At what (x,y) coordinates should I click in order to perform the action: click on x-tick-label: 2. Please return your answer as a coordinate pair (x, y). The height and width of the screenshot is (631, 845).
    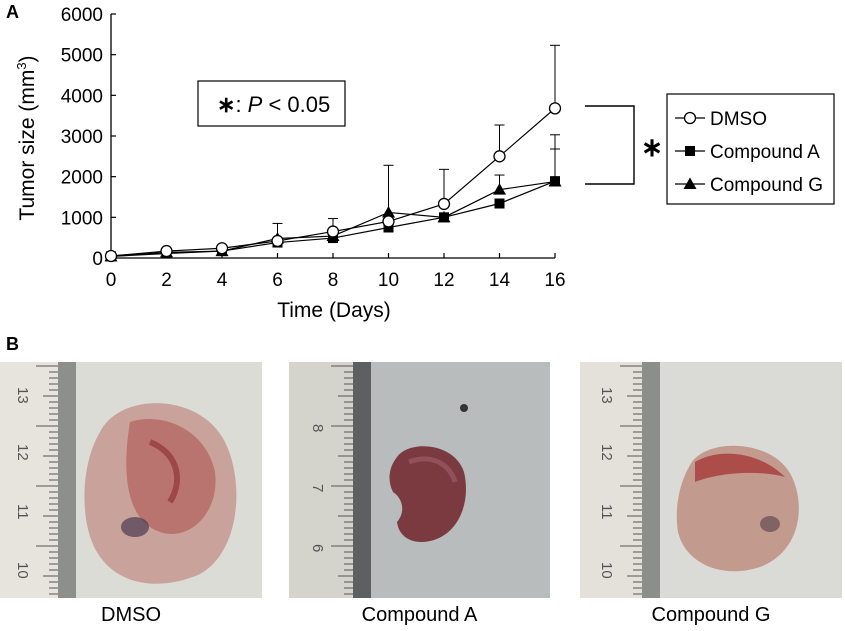
    Looking at the image, I should click on (166, 280).